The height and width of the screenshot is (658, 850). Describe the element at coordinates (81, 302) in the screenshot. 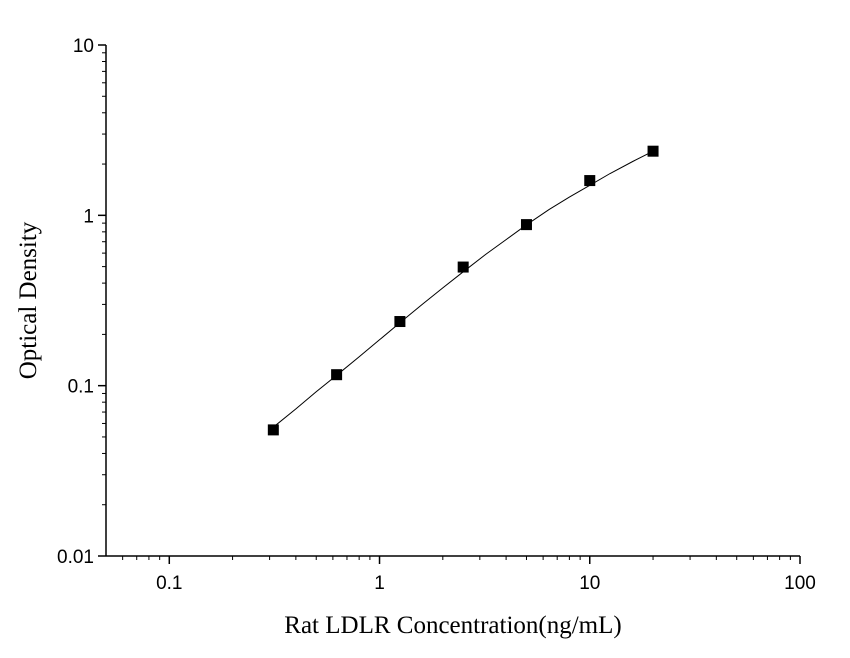

I see `y-axis-ticks: 0.01 0.1 1 10` at that location.